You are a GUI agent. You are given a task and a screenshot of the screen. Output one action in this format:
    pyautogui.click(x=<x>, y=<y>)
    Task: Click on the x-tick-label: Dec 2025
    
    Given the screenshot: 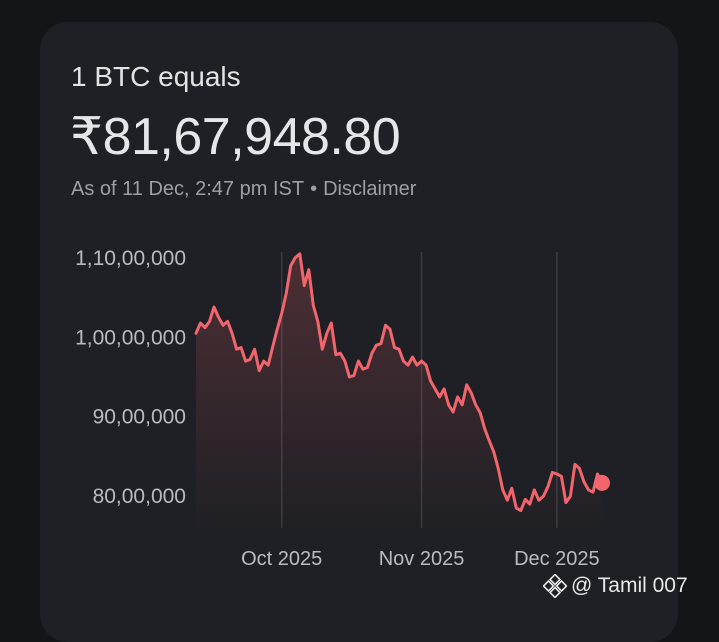 What is the action you would take?
    pyautogui.click(x=557, y=559)
    